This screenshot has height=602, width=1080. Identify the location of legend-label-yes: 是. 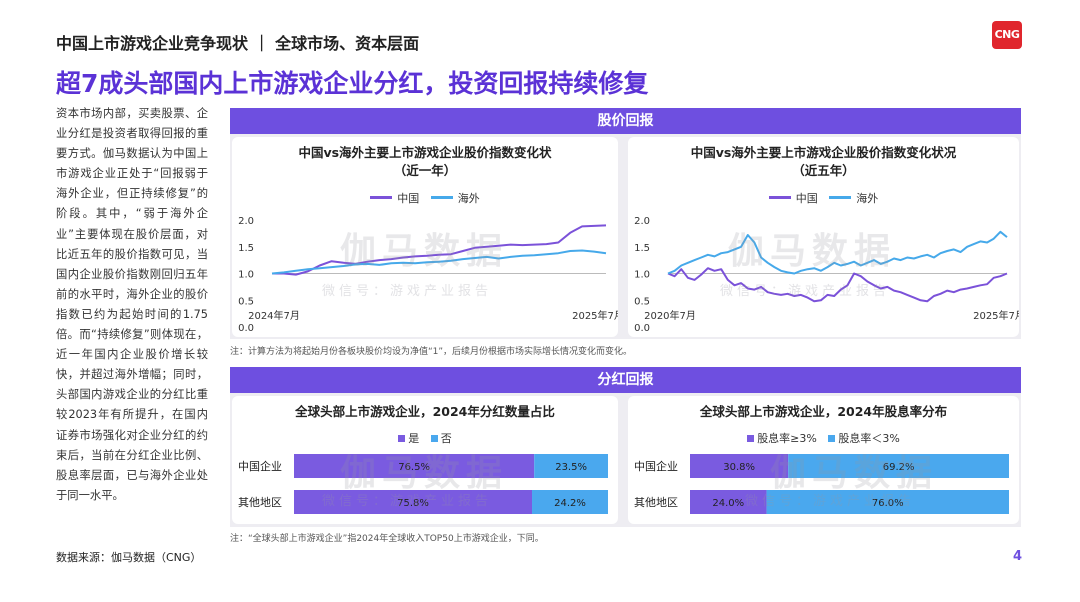
(414, 438).